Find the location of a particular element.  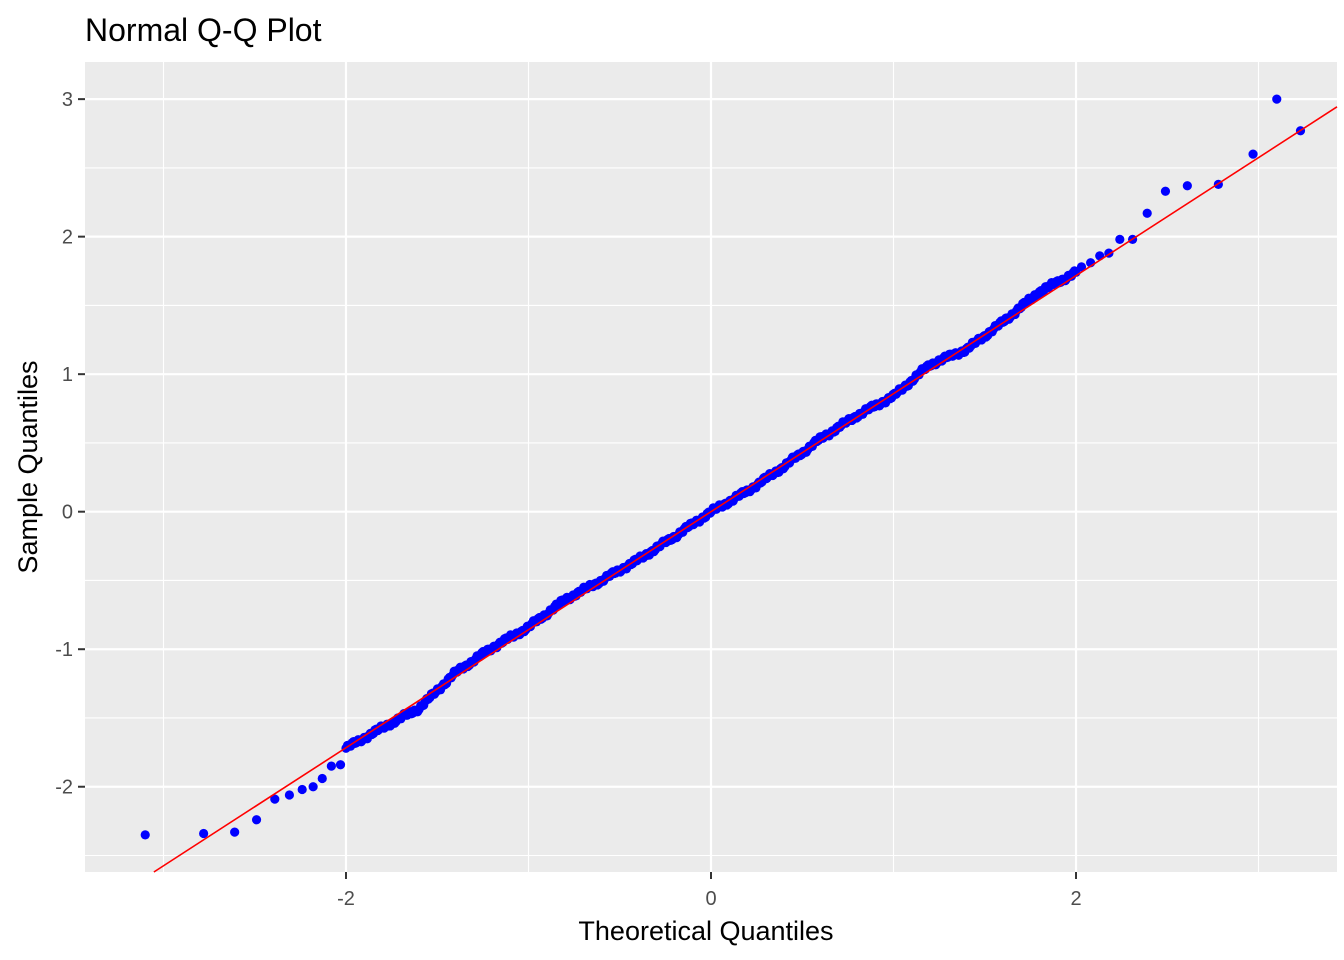

chart-title: Normal Q-Q Plot is located at coordinates (203, 30).